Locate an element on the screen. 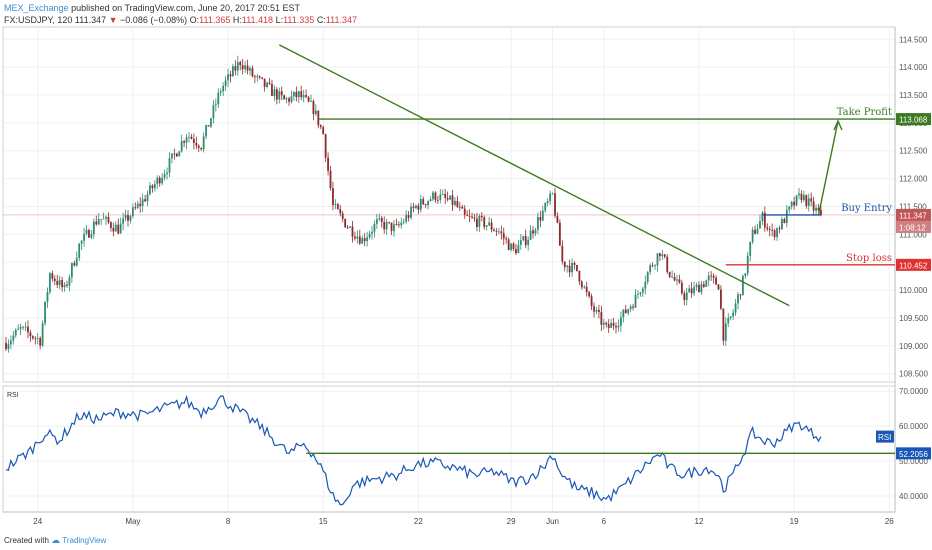 This screenshot has width=932, height=550. take-profit-tag: 113.068 is located at coordinates (913, 119).